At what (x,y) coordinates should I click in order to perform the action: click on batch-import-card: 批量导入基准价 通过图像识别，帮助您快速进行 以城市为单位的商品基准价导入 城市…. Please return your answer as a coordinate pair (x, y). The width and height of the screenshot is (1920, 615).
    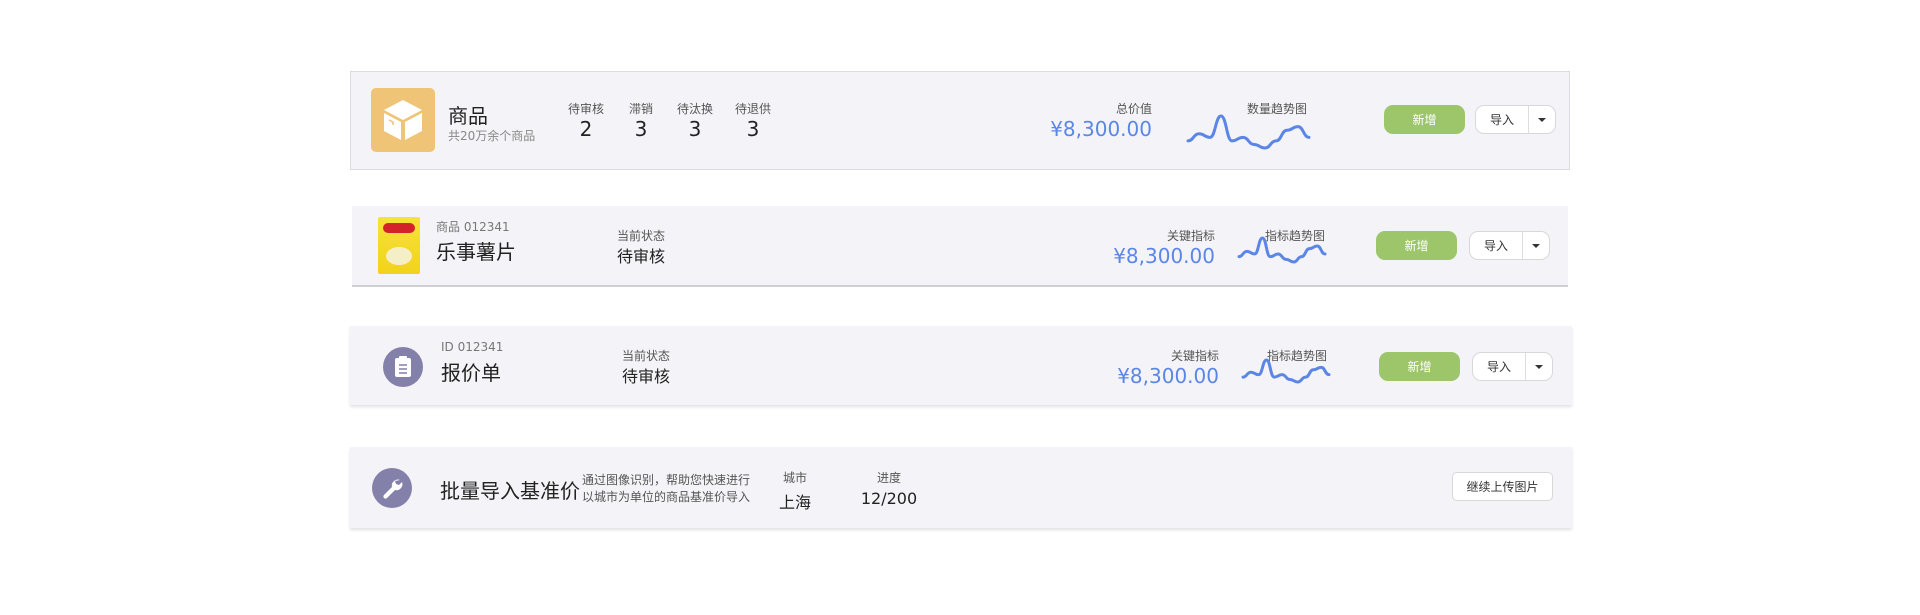
    Looking at the image, I should click on (961, 487).